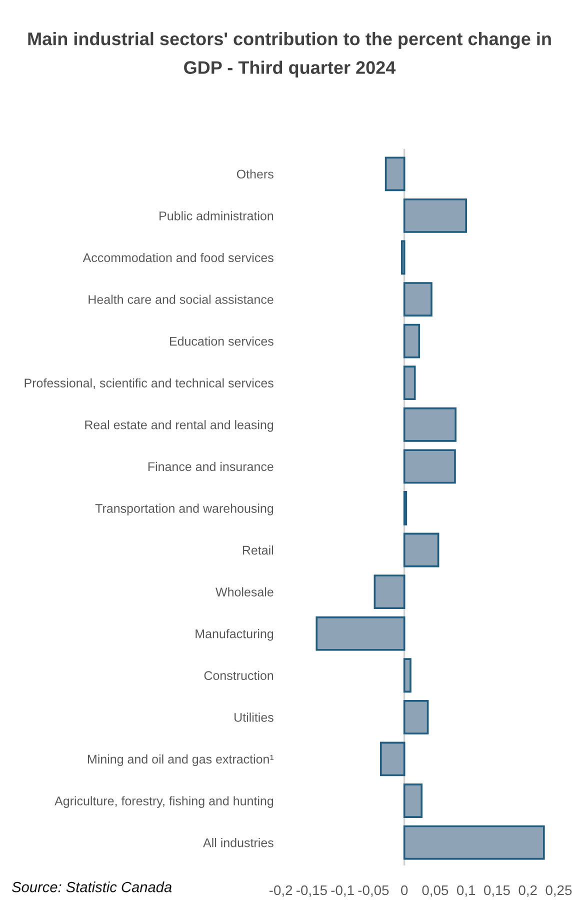 The width and height of the screenshot is (579, 913). I want to click on y-tick-label: Agriculture, forestry, fishing and hunting, so click(164, 802).